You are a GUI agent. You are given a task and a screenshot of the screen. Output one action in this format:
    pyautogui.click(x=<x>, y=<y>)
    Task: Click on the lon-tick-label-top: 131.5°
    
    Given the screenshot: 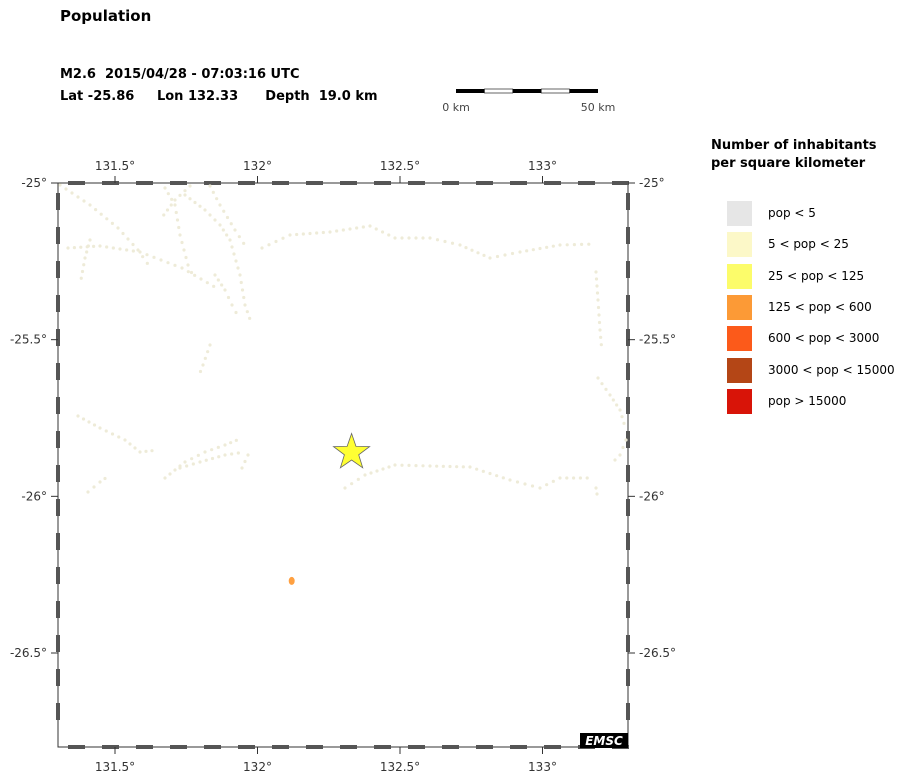 What is the action you would take?
    pyautogui.click(x=115, y=166)
    